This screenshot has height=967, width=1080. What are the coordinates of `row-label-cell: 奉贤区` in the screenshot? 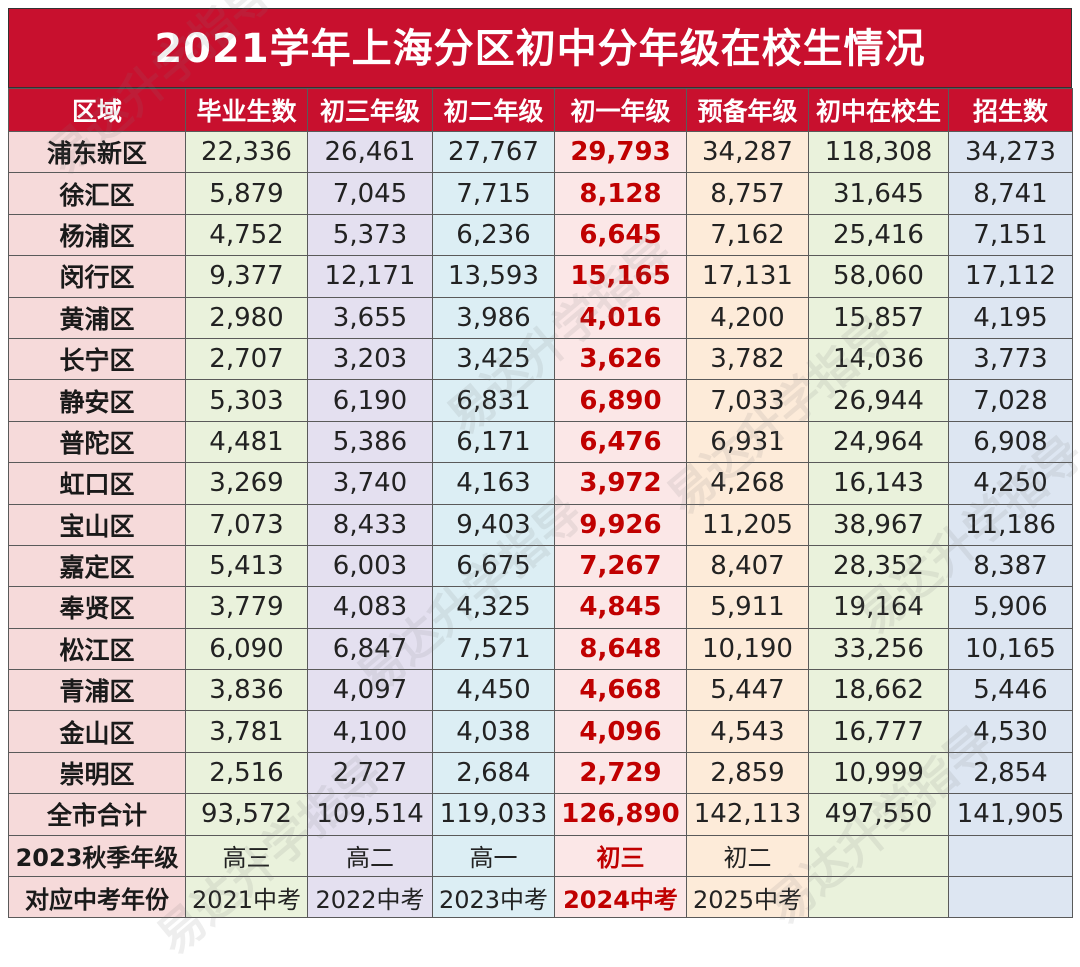 It's located at (97, 607).